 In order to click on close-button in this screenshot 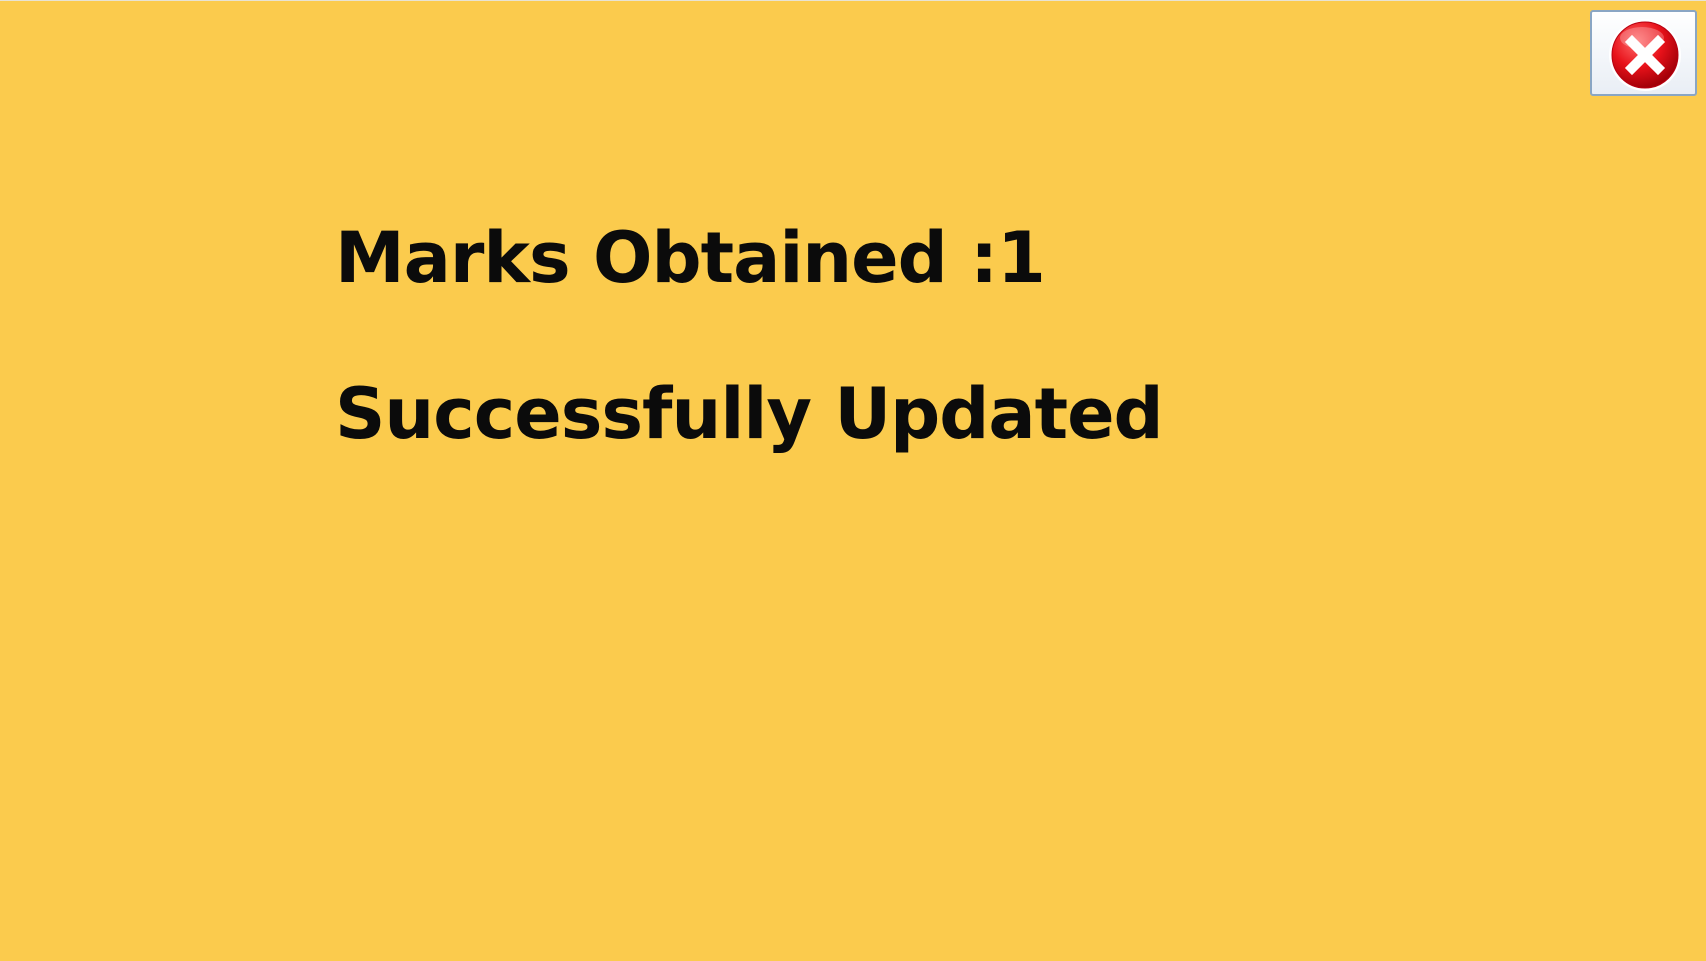, I will do `click(1643, 53)`.